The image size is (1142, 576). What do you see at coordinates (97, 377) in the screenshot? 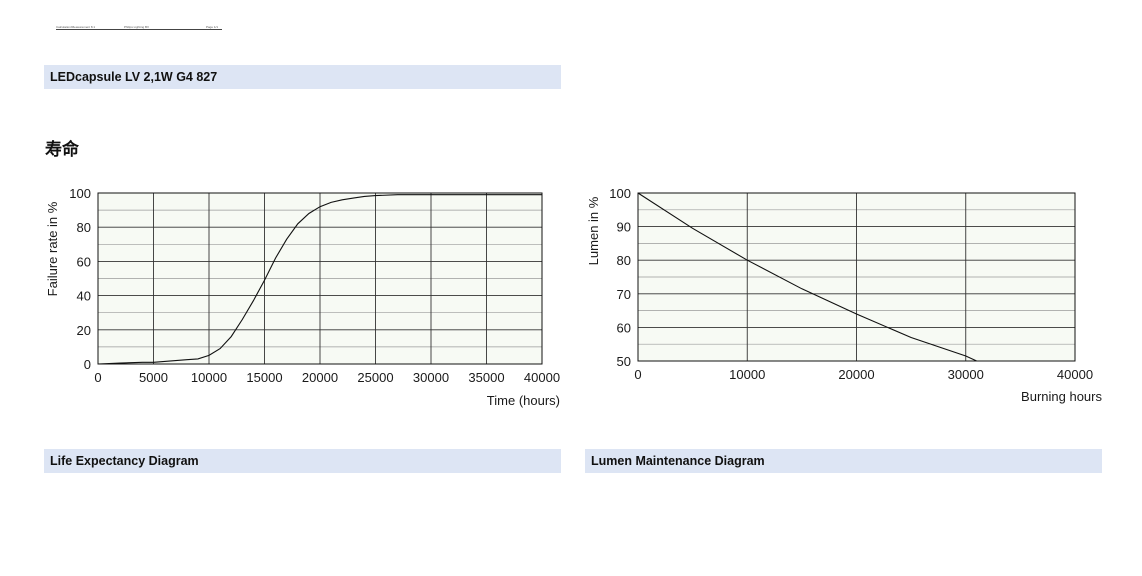
I see `failure-x-tick-label: 0` at bounding box center [97, 377].